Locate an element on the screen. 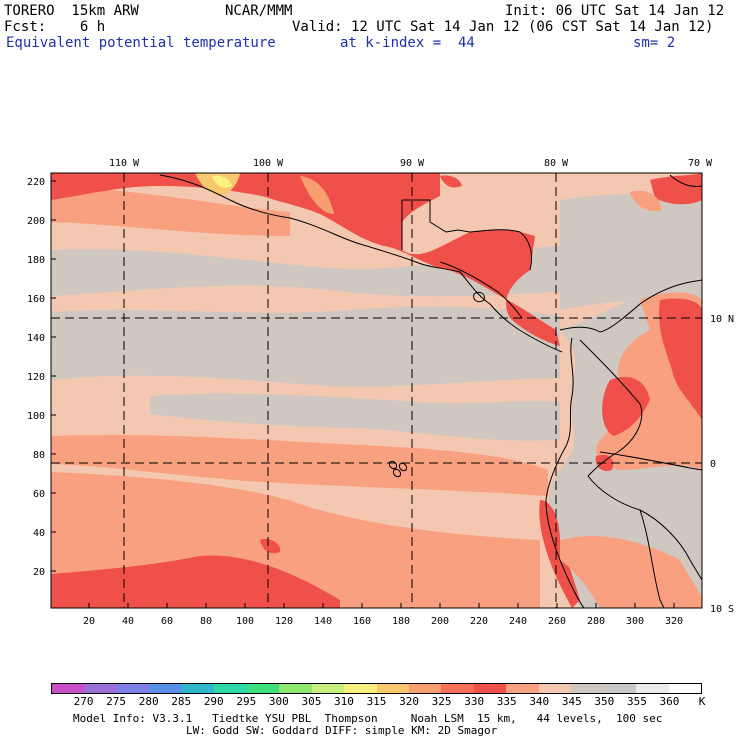  colorbar-label: 275 is located at coordinates (116, 701).